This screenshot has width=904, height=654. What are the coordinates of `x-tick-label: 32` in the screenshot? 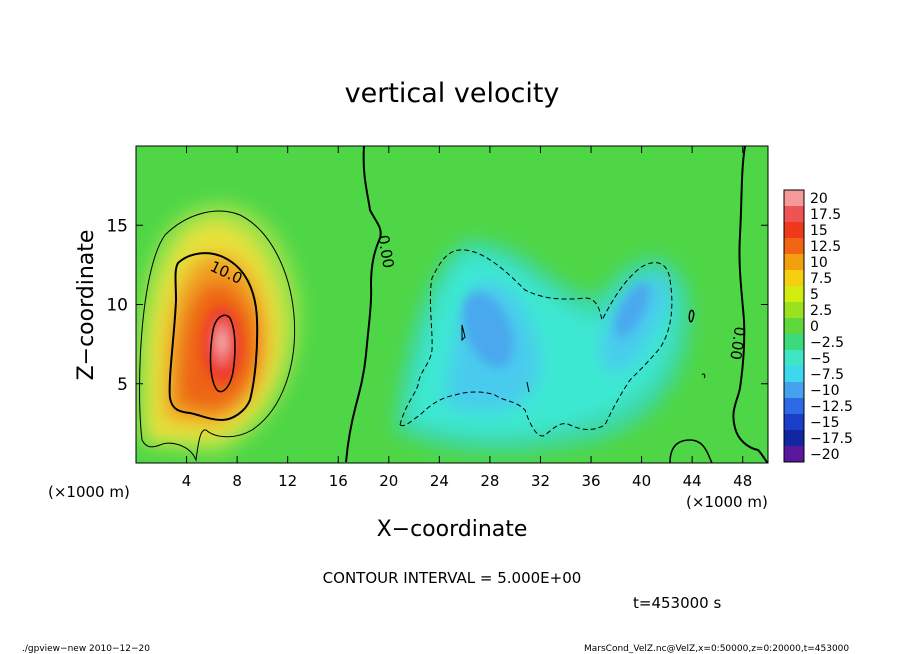 It's located at (540, 481).